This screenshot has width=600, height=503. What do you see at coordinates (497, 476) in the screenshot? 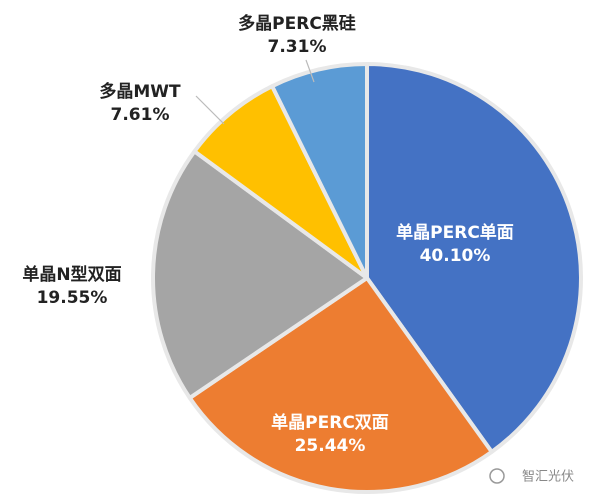
I see `watermark-icon` at bounding box center [497, 476].